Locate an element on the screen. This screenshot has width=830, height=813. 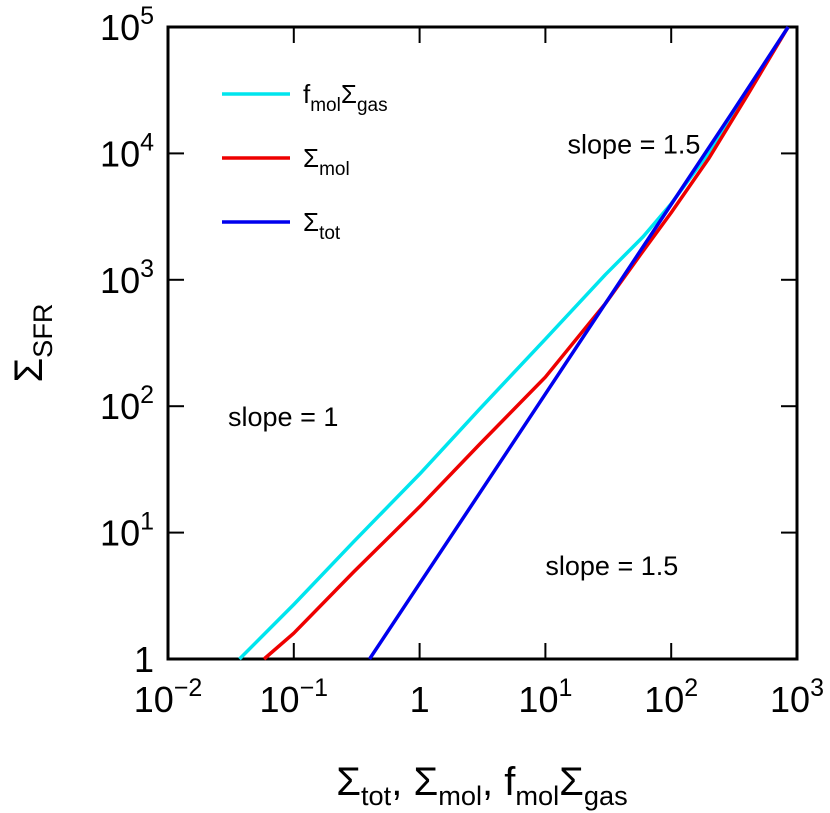
y-tick-label-3: 10³ is located at coordinates (127, 278).